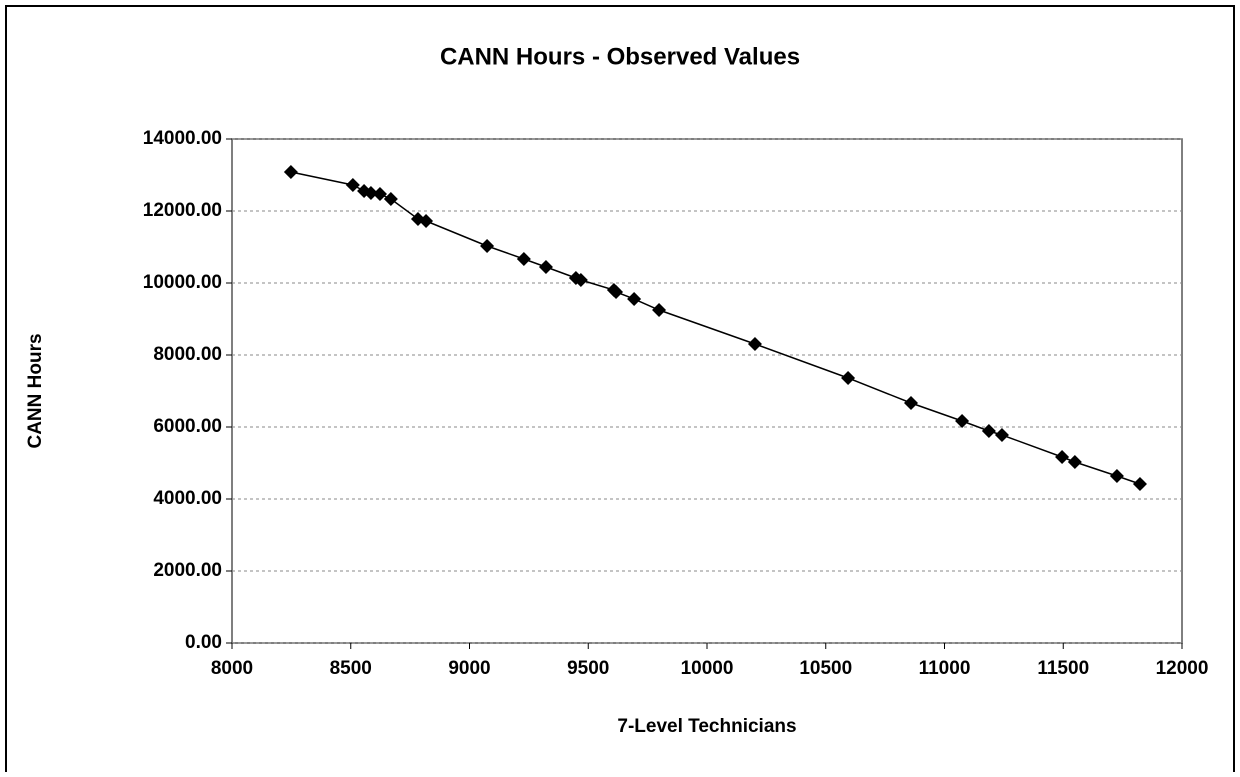  What do you see at coordinates (1063, 668) in the screenshot?
I see `x-tick-label: 11500` at bounding box center [1063, 668].